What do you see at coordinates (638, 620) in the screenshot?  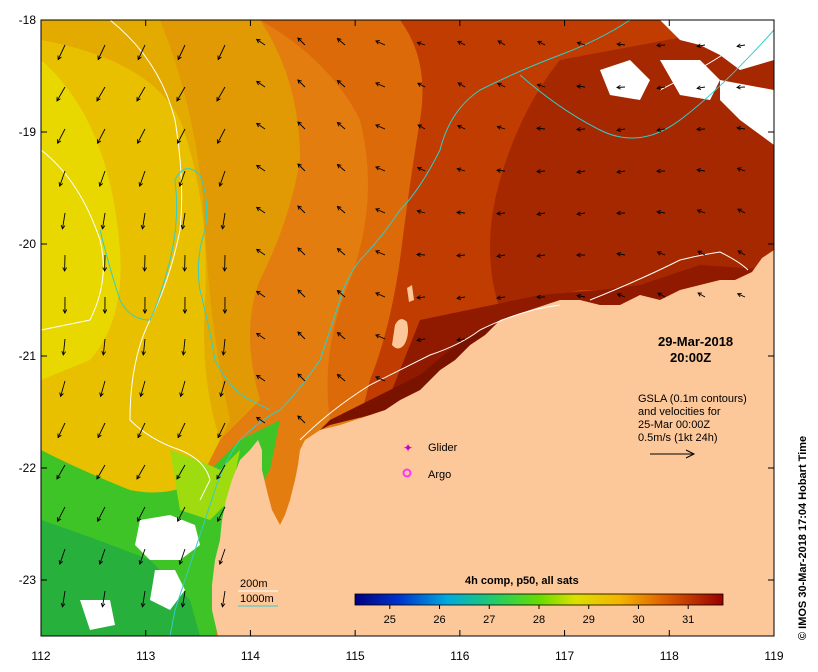 I see `colorbar-tick-label: 30` at bounding box center [638, 620].